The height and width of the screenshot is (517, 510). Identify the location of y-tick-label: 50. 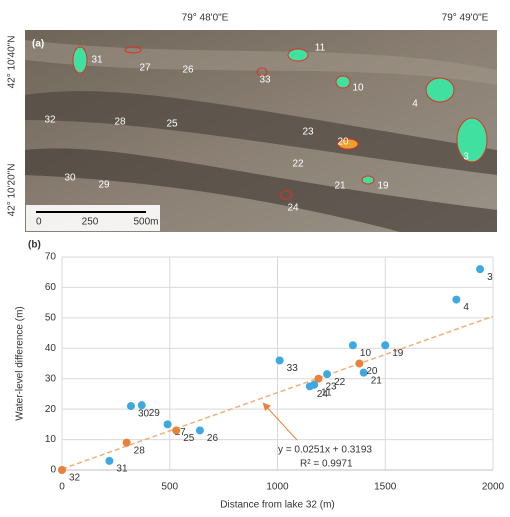
(51, 317).